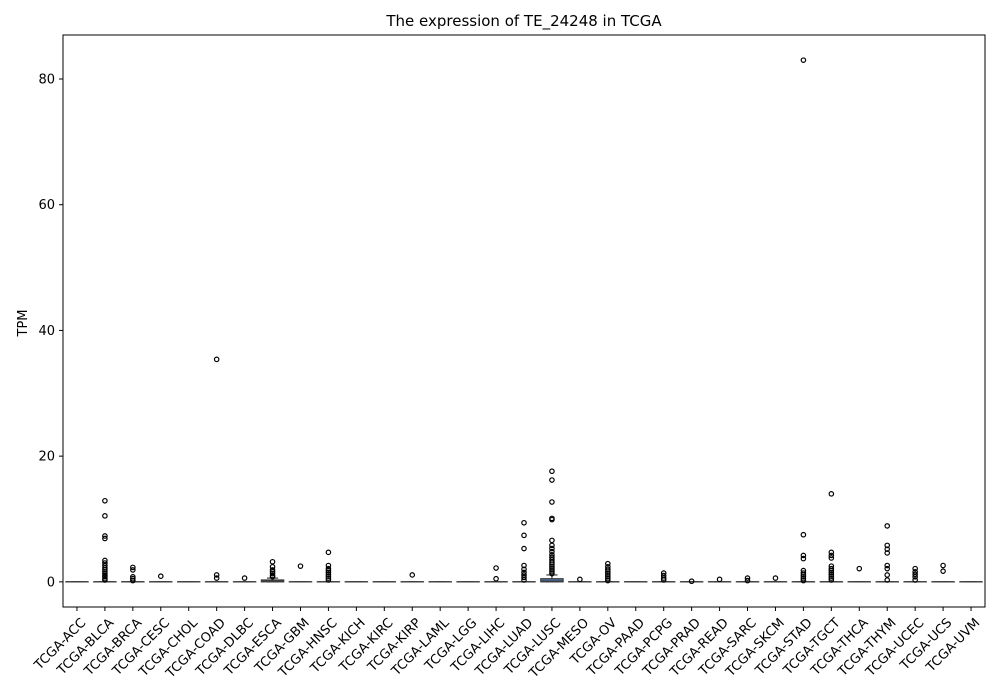 This screenshot has width=1000, height=700. What do you see at coordinates (46, 205) in the screenshot?
I see `y-tick-label: 60` at bounding box center [46, 205].